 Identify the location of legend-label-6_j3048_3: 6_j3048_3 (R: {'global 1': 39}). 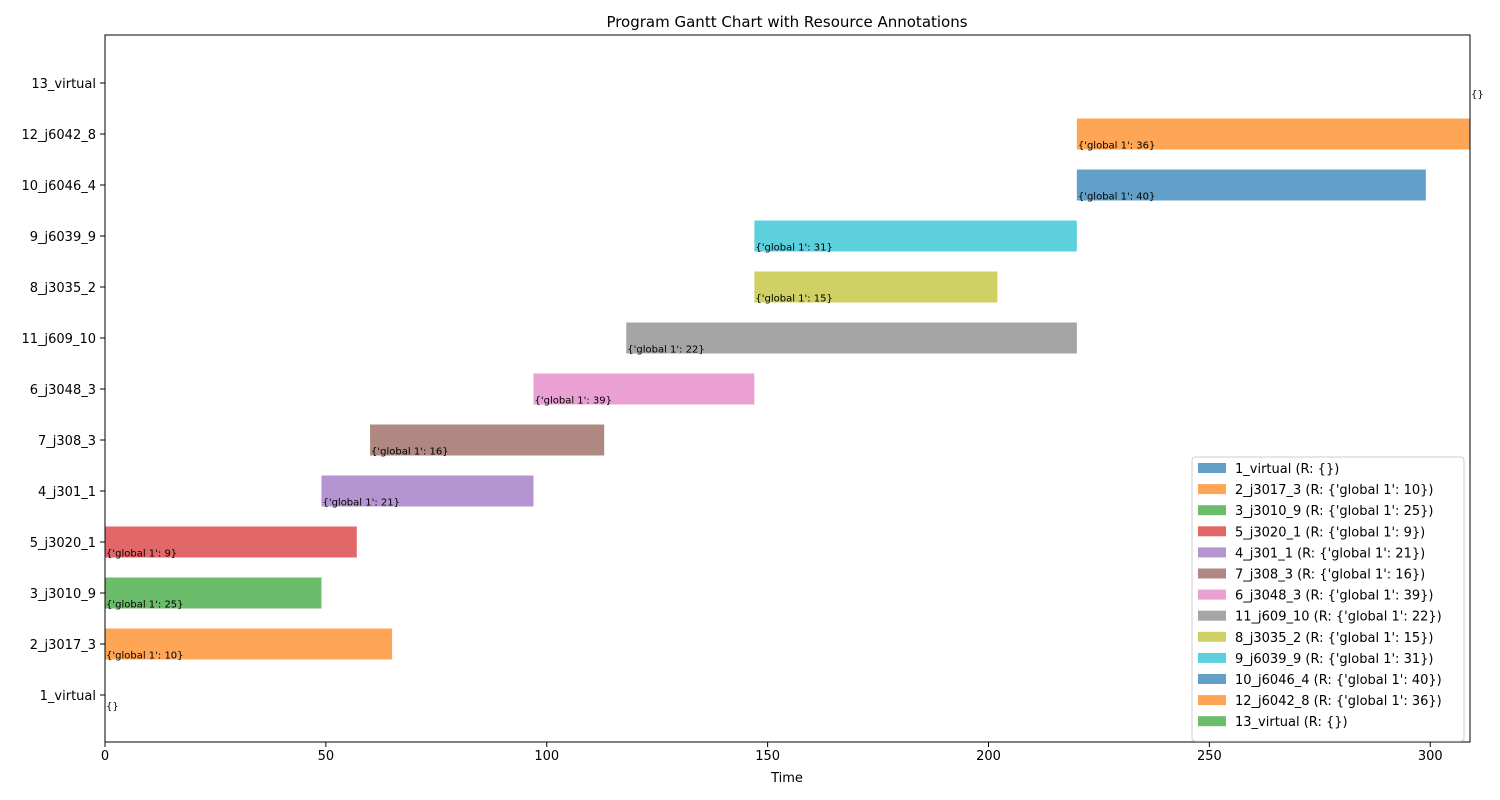
(1334, 596).